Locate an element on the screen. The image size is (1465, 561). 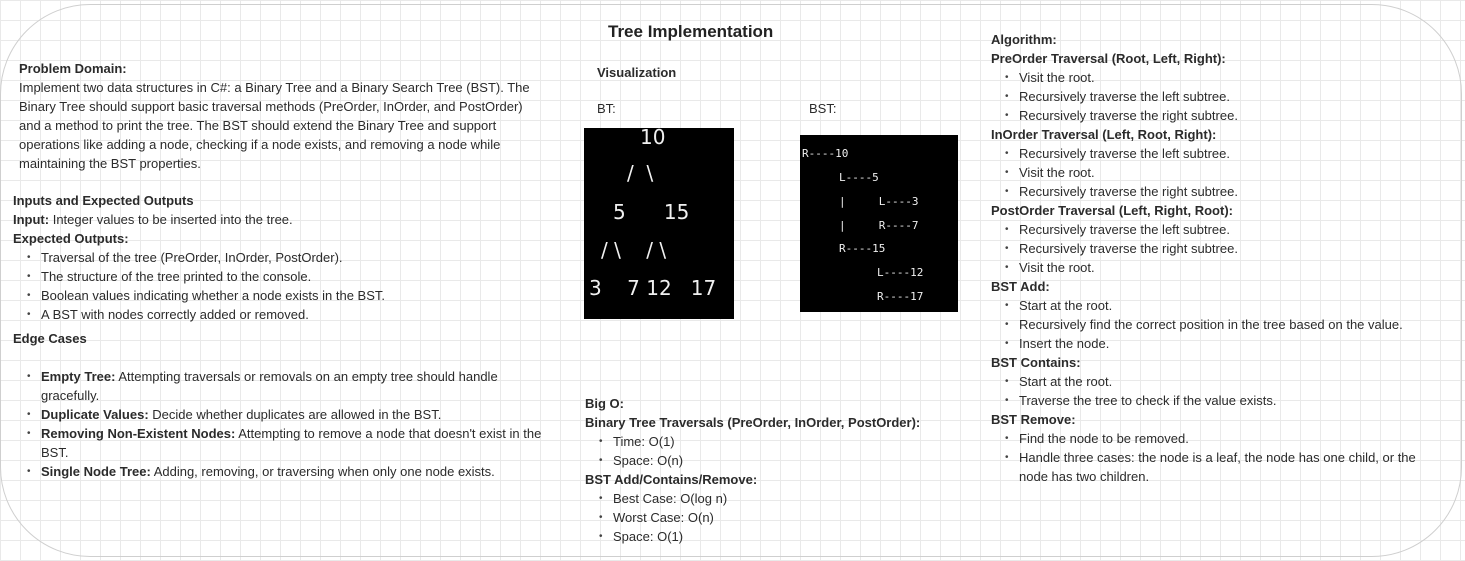
input-label: Input: is located at coordinates (31, 219).